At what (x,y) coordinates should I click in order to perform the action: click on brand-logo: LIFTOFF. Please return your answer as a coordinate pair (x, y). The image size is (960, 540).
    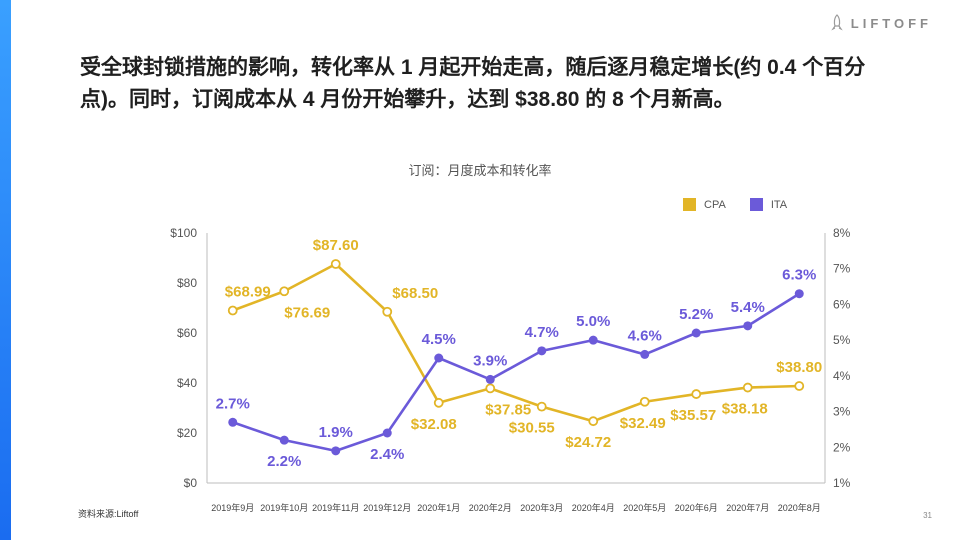
    Looking at the image, I should click on (881, 23).